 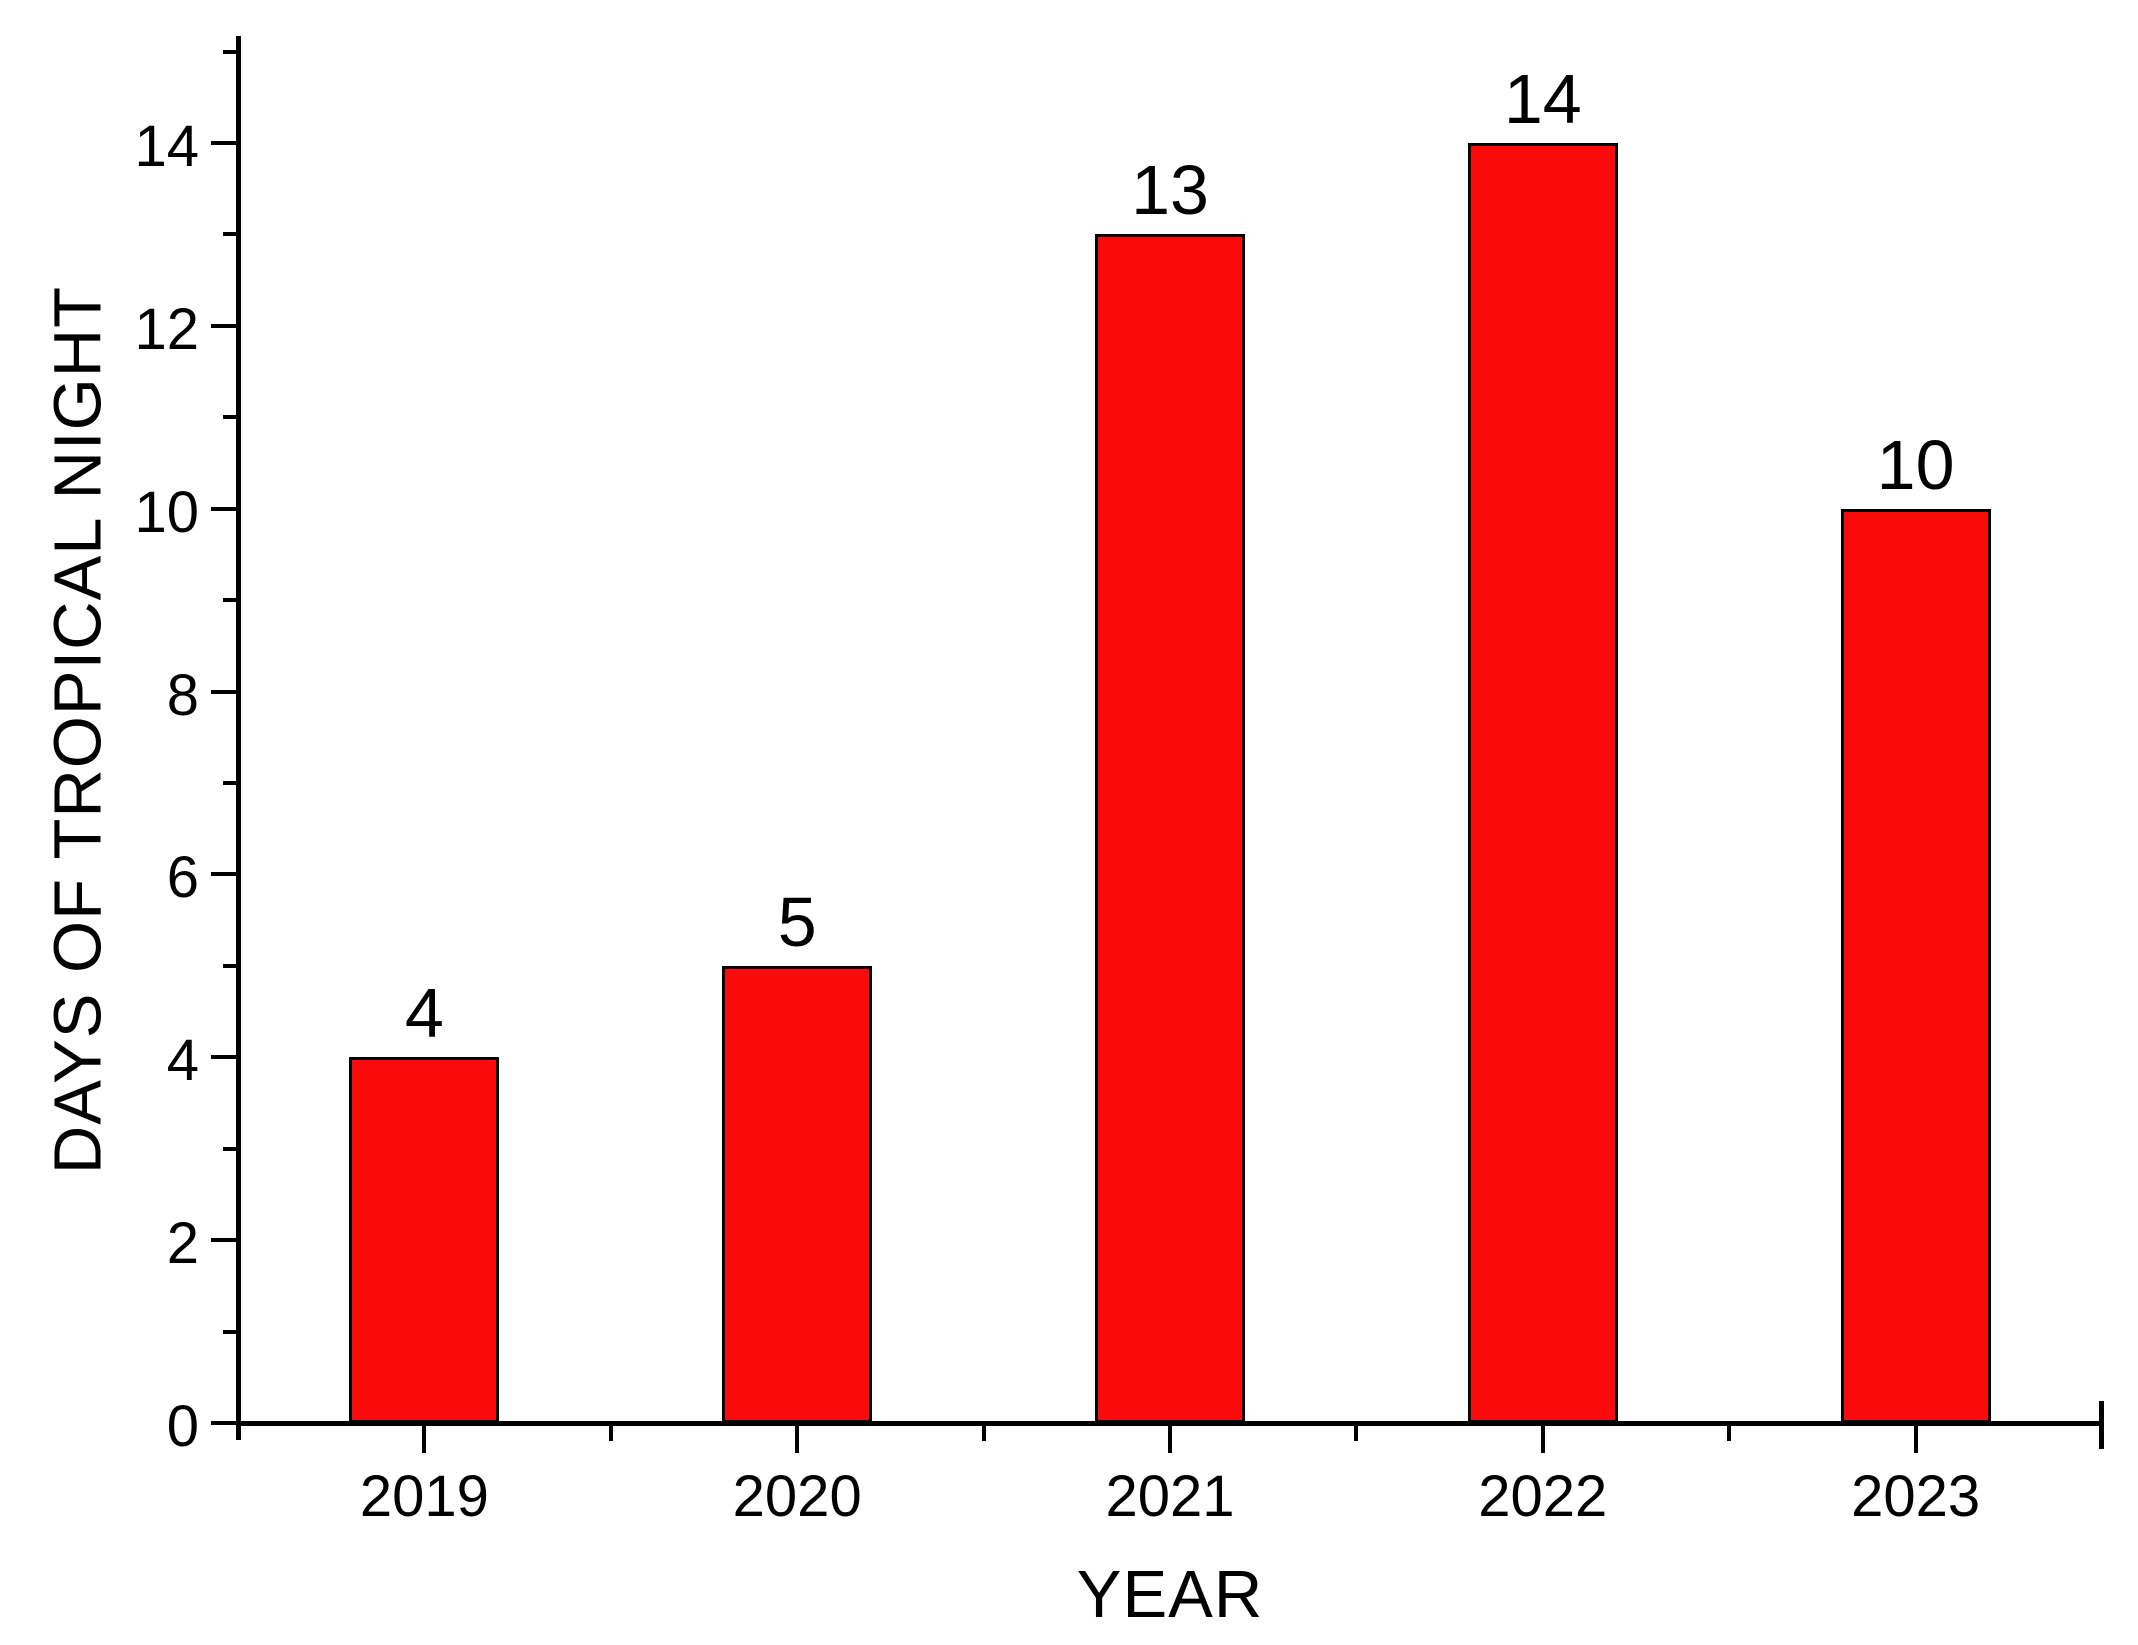 What do you see at coordinates (166, 146) in the screenshot?
I see `y-tick-label: 14` at bounding box center [166, 146].